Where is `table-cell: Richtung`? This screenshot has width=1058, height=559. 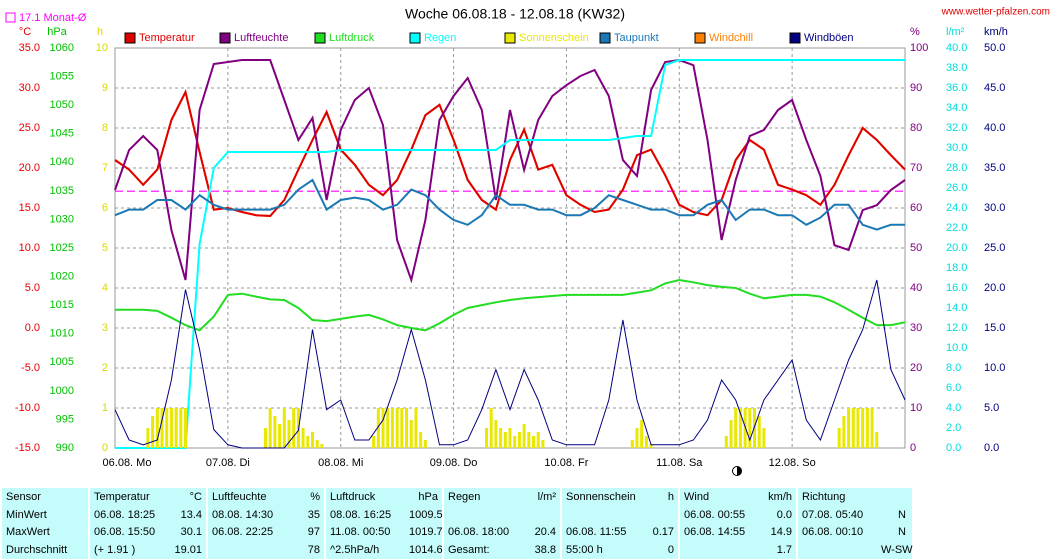
table-cell: Richtung is located at coordinates (836, 497).